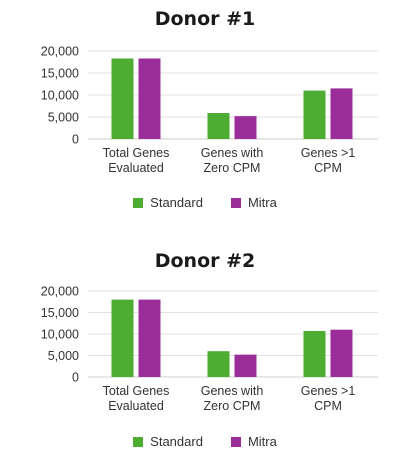  Describe the element at coordinates (205, 261) in the screenshot. I see `chart-title: Donor #2` at that location.